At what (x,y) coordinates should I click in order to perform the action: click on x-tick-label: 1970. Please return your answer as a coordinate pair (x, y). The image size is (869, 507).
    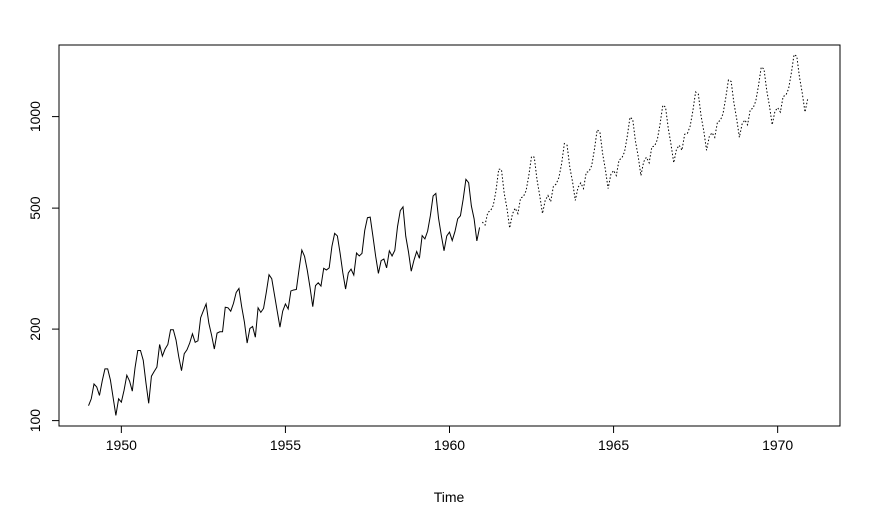
    Looking at the image, I should click on (777, 445).